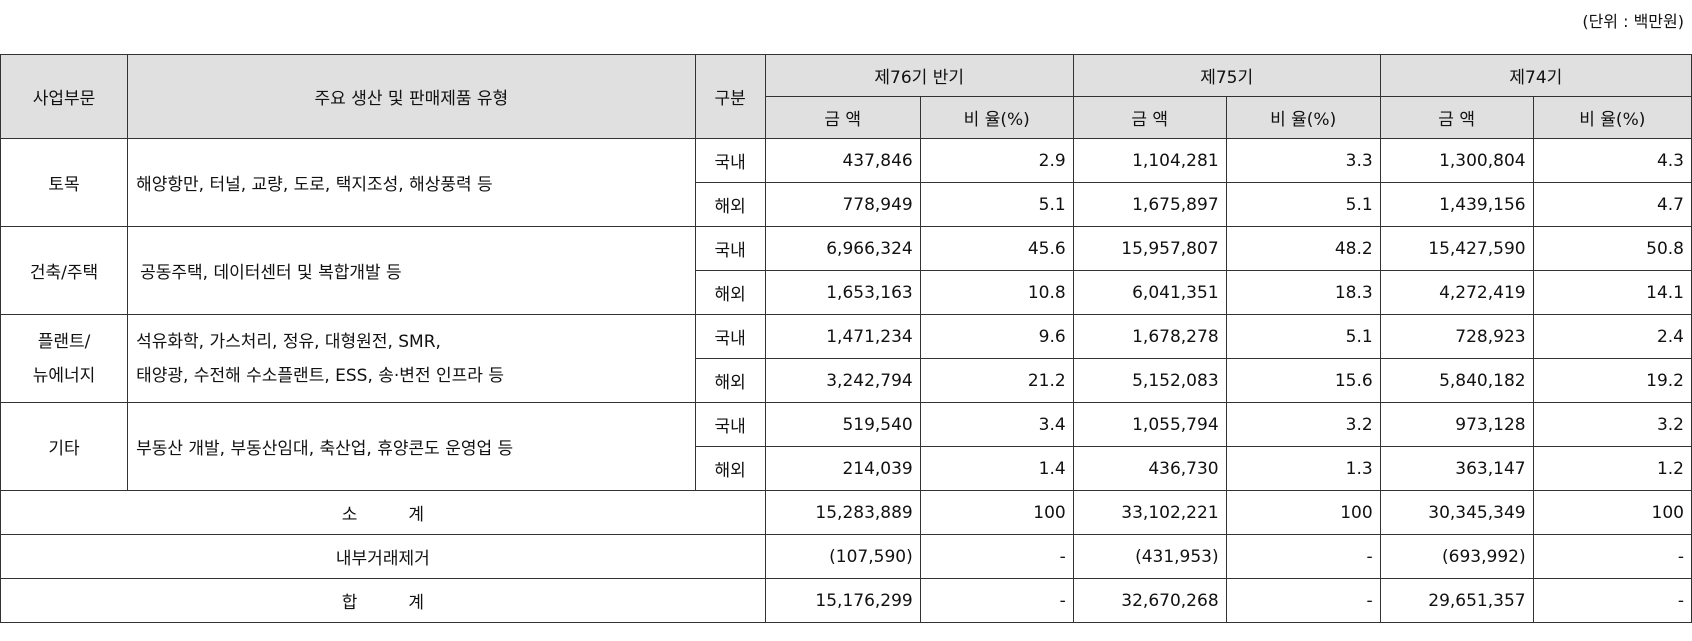  Describe the element at coordinates (1303, 160) in the screenshot. I see `value-cell: 3.3` at that location.